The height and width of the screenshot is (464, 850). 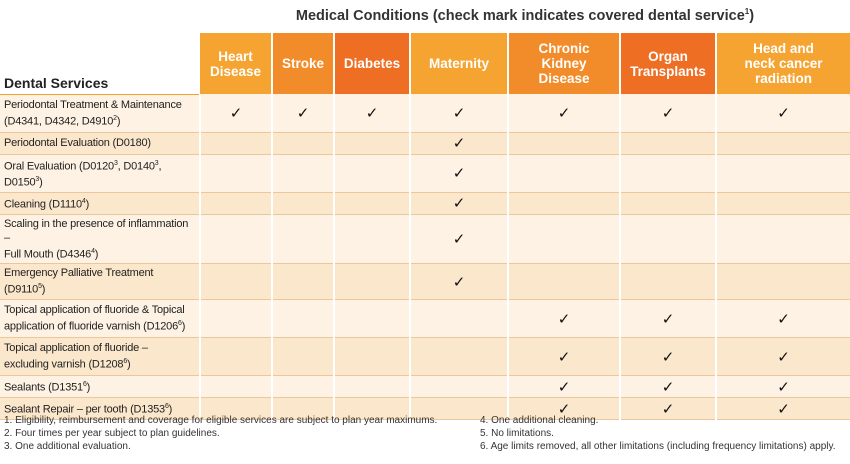 I want to click on footnote: 3. One additional evaluation., so click(x=67, y=446).